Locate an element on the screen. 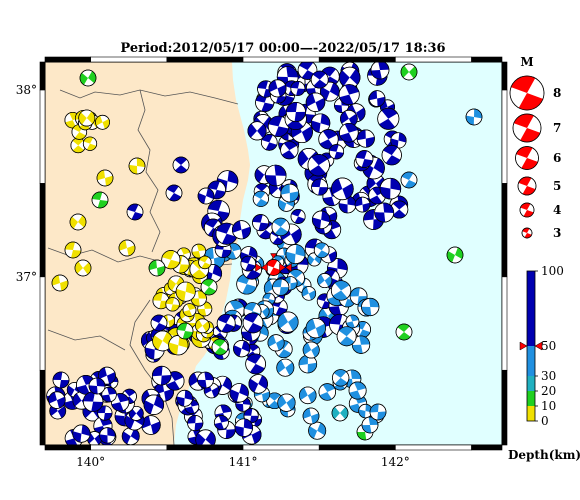 The width and height of the screenshot is (580, 500). magnitude-legend-label-4: 4 is located at coordinates (557, 210).